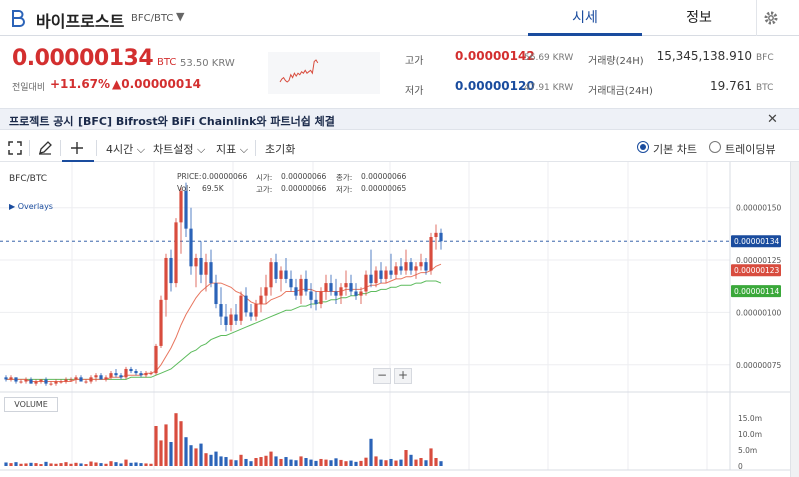  Describe the element at coordinates (280, 149) in the screenshot. I see `reset-button: 초기화` at that location.